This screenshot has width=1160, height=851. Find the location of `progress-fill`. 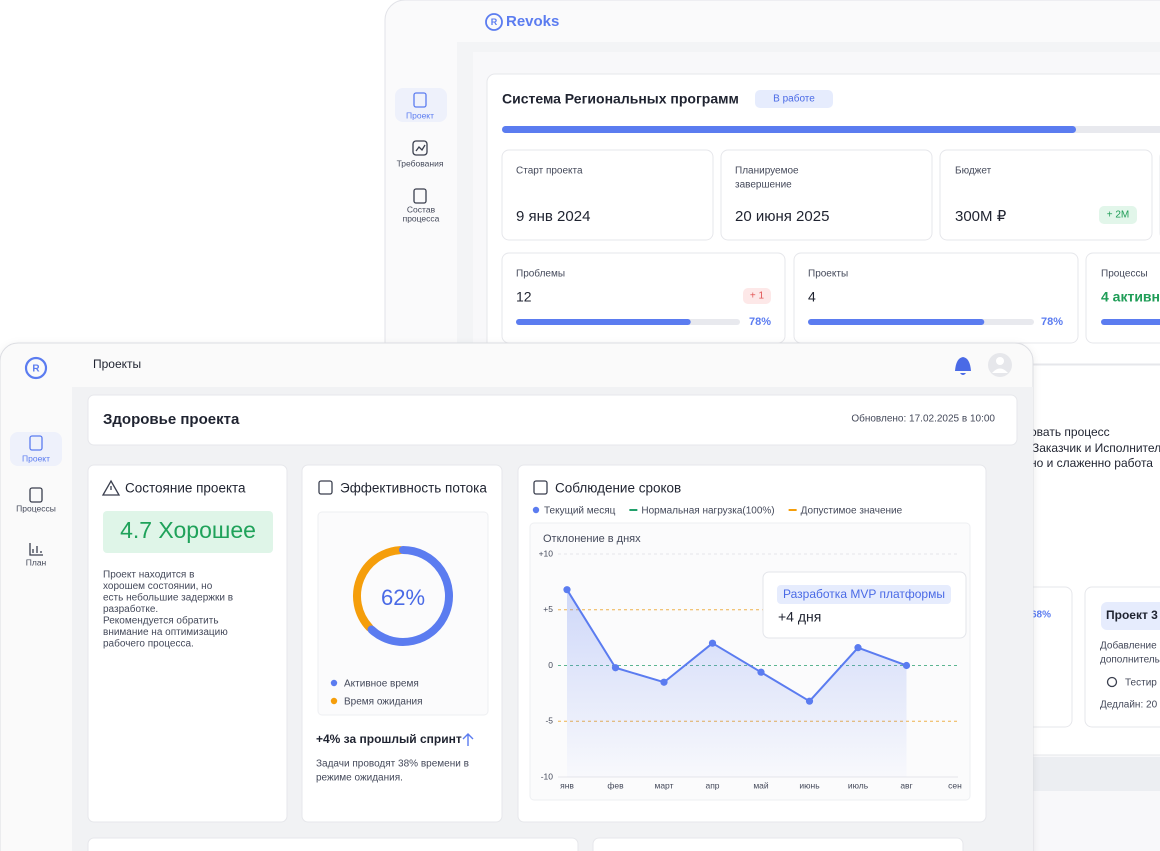

progress-fill is located at coordinates (789, 129).